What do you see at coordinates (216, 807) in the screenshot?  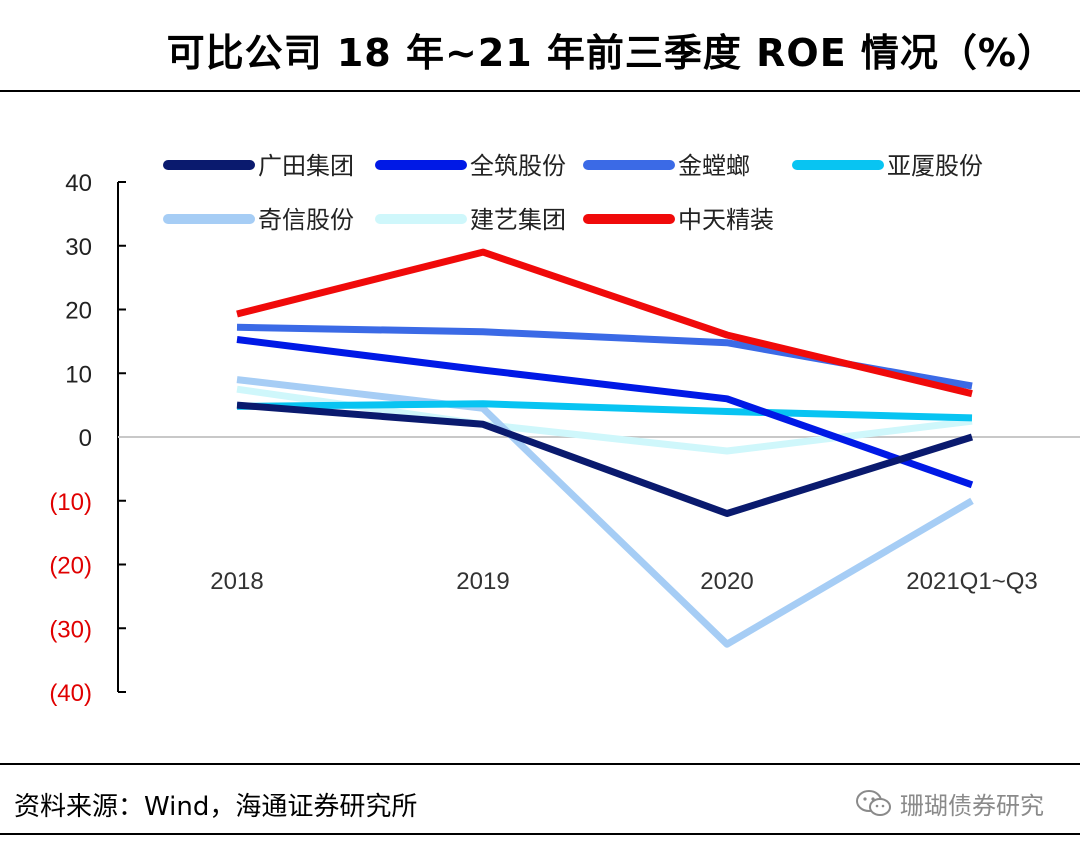 I see `source-note: 资料来源：Wind，海通证券研究所` at bounding box center [216, 807].